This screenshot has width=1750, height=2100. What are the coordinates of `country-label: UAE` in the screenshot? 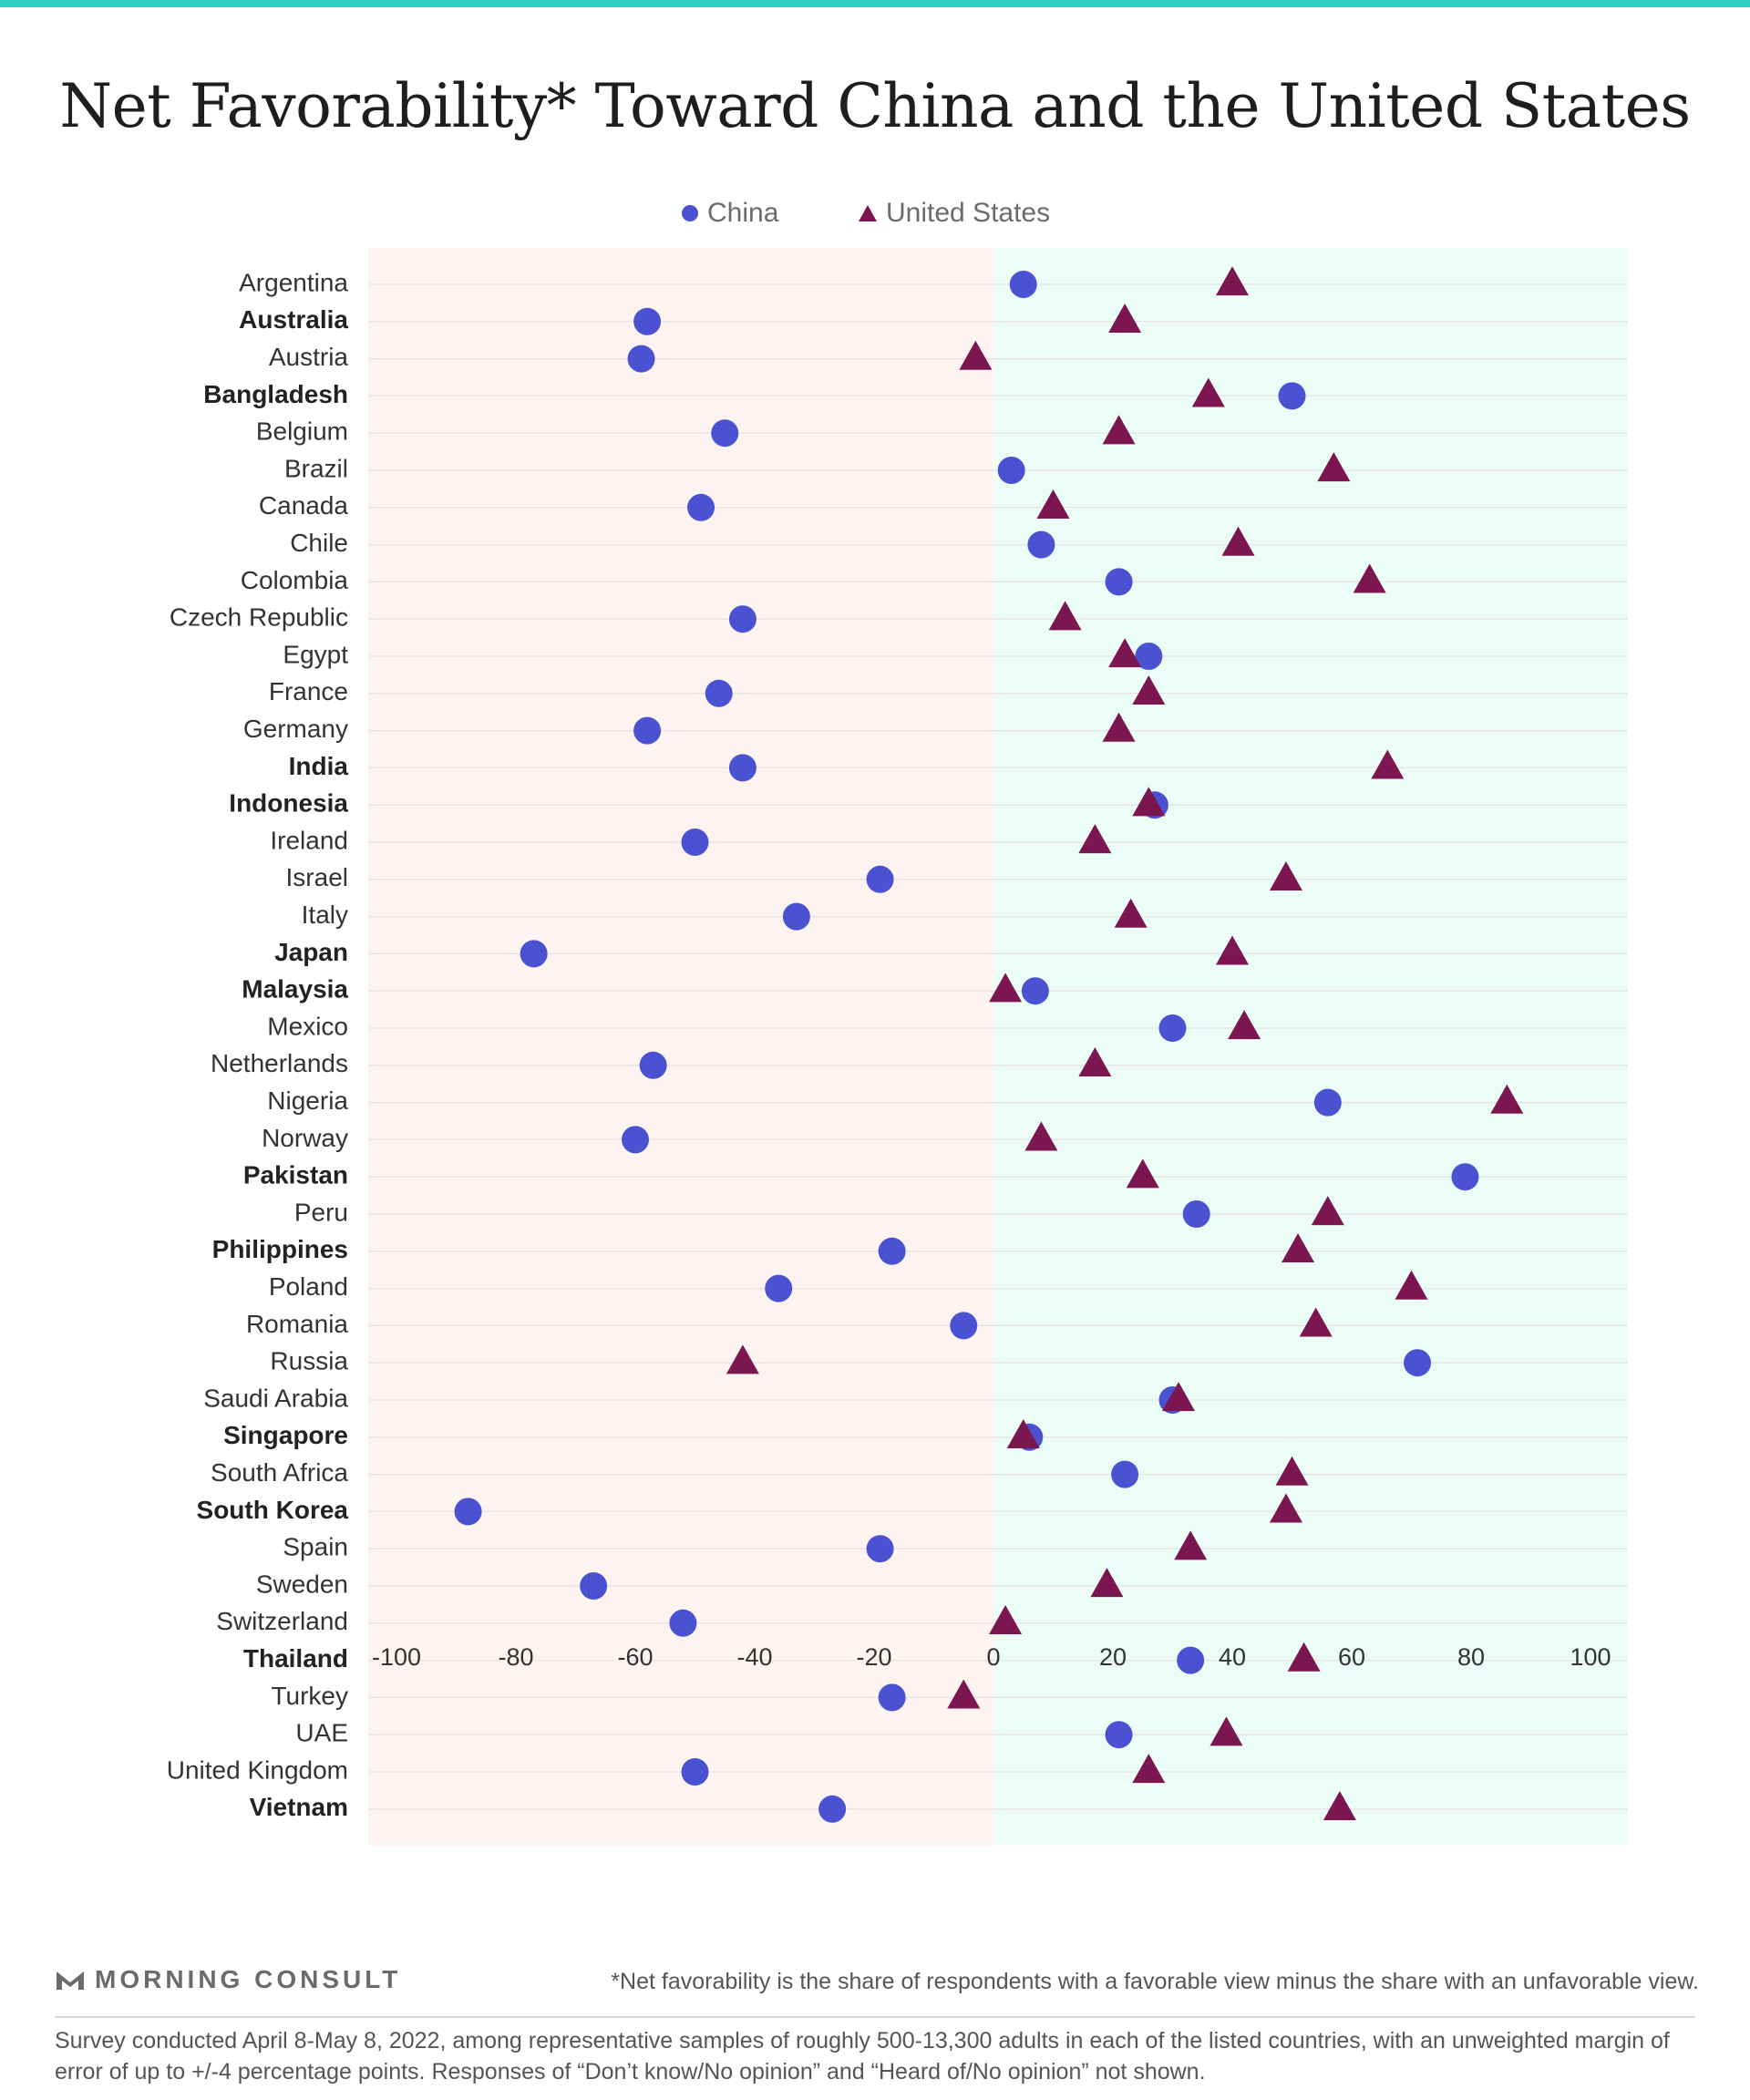 It's located at (321, 1733).